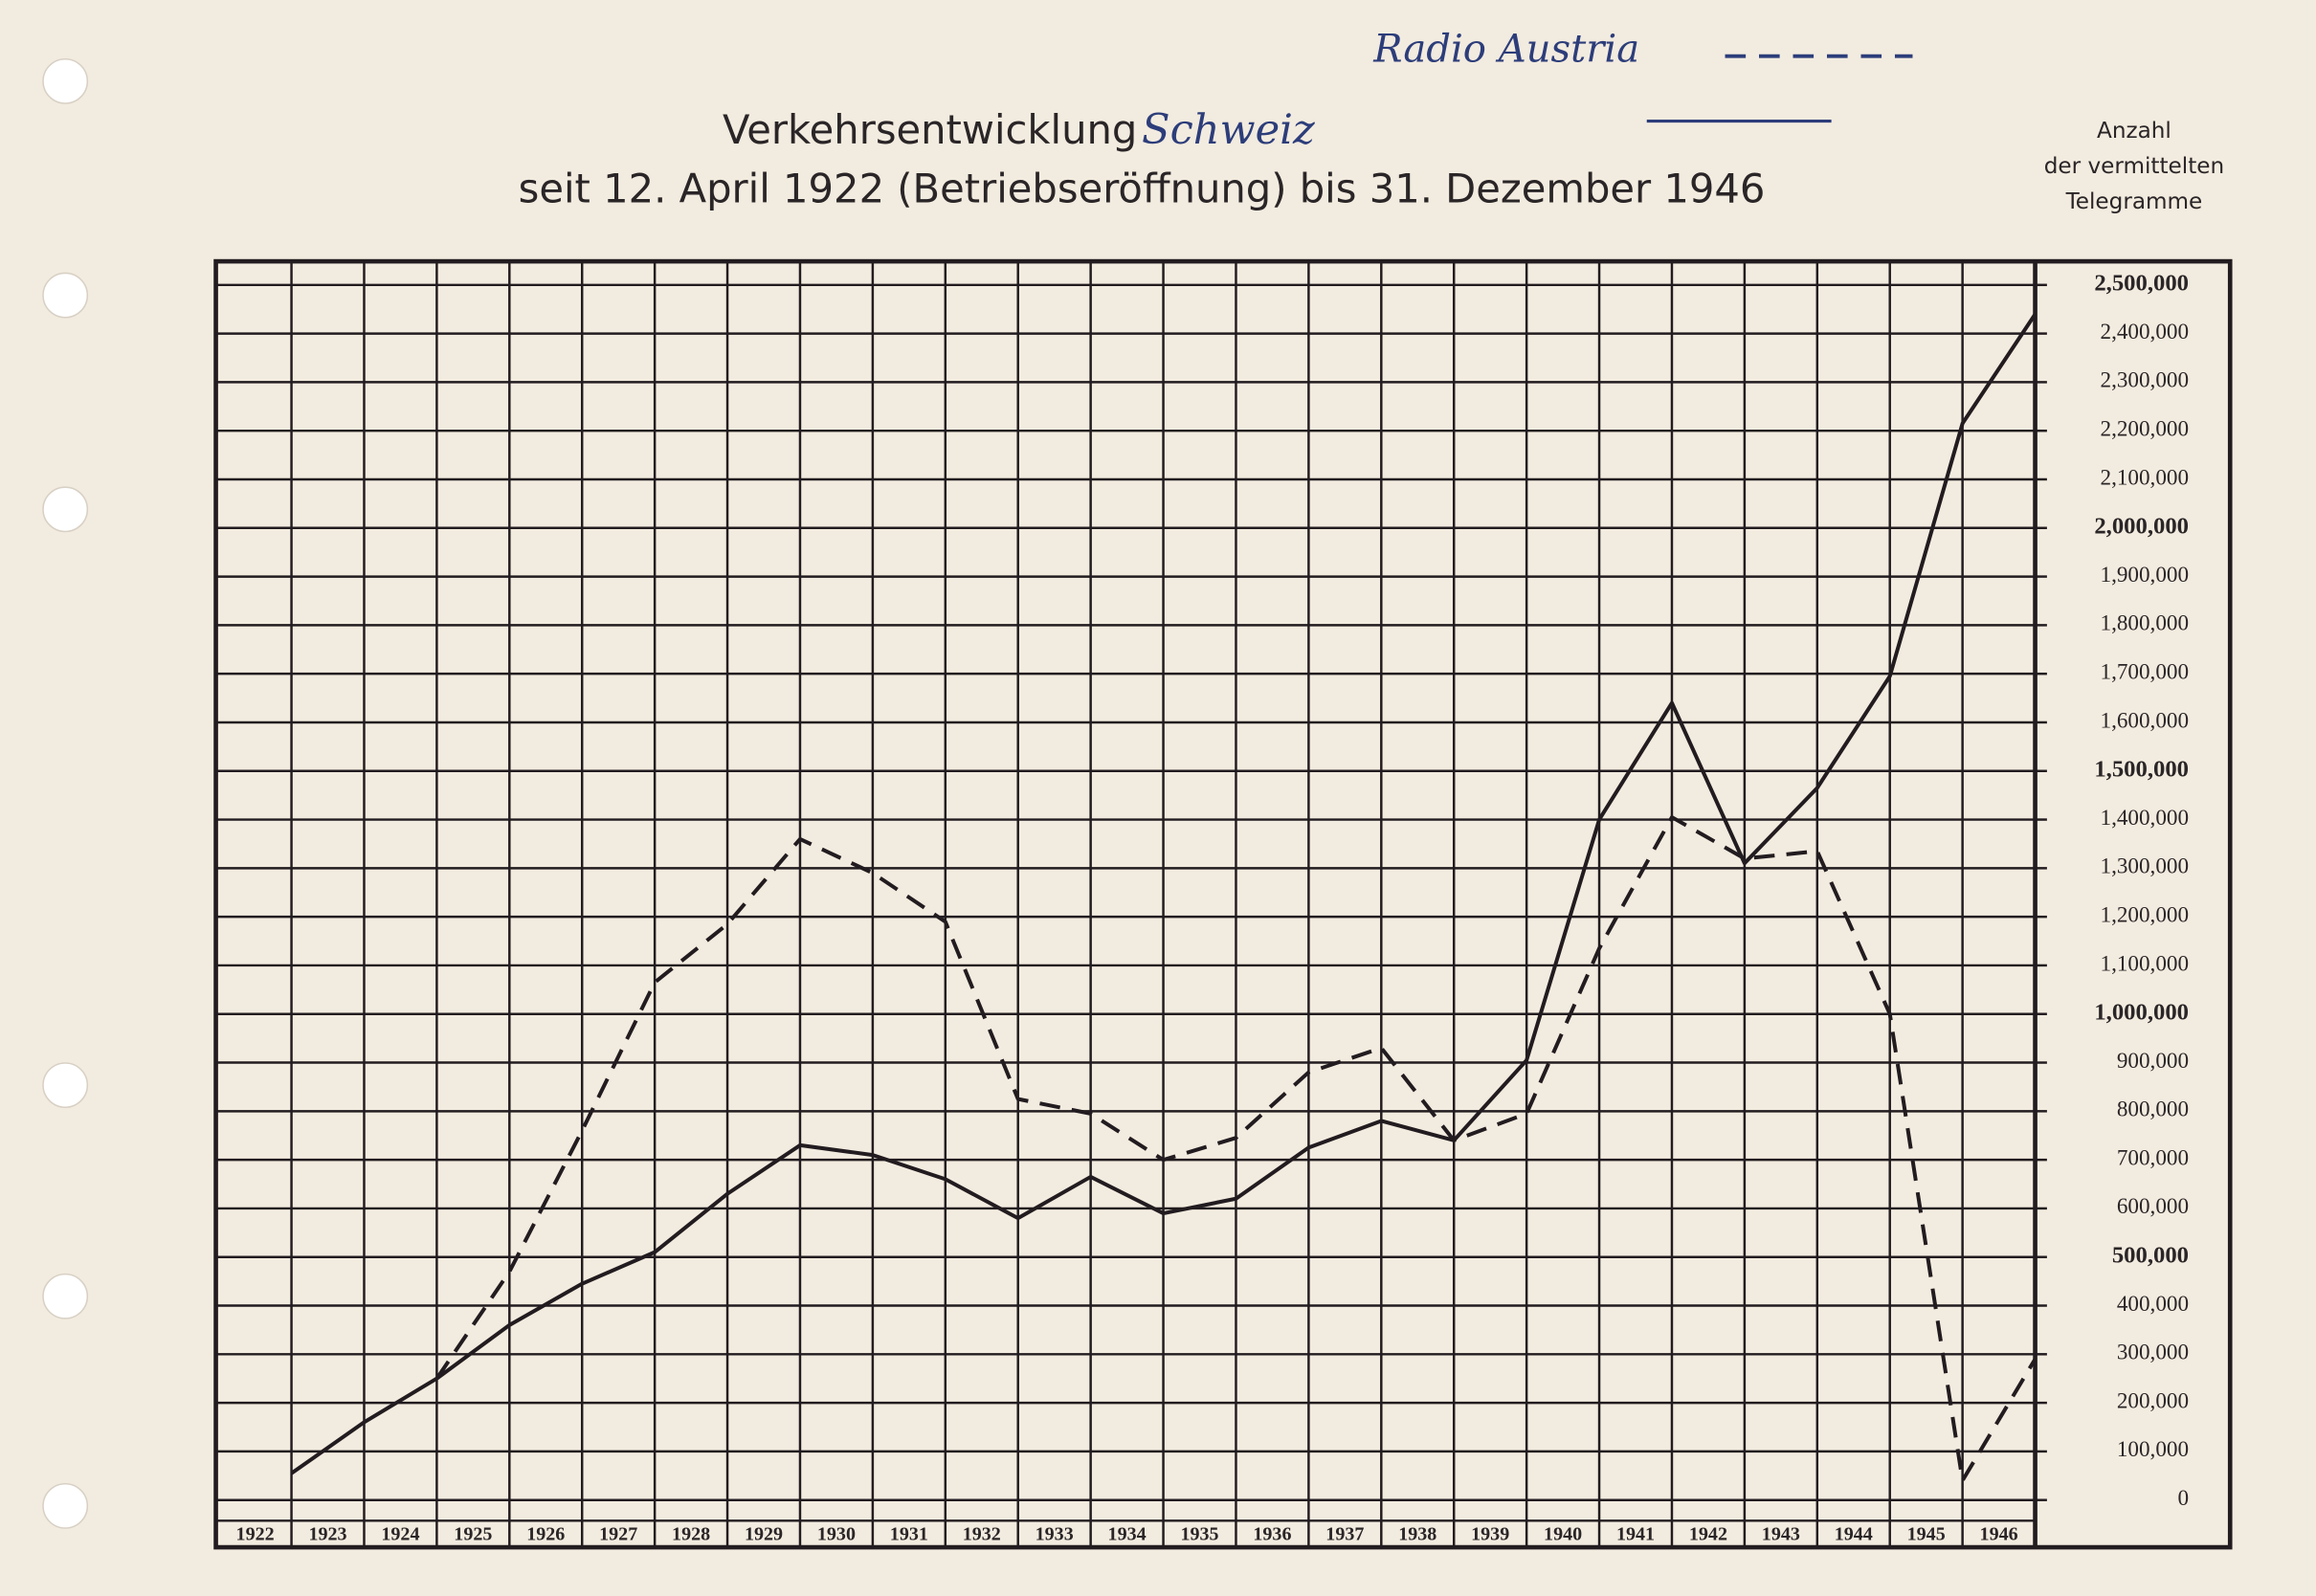 This screenshot has width=2316, height=1596. What do you see at coordinates (1417, 1534) in the screenshot?
I see `x-tick-label: 1938` at bounding box center [1417, 1534].